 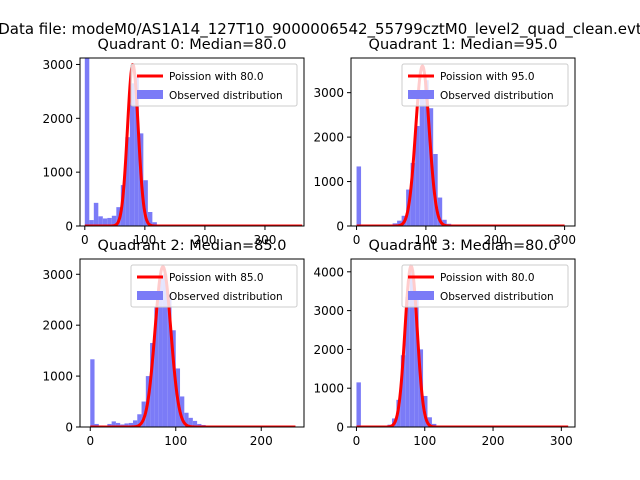 I want to click on quadrant-2-title: Quadrant 2: Median=85.0, so click(x=192, y=246).